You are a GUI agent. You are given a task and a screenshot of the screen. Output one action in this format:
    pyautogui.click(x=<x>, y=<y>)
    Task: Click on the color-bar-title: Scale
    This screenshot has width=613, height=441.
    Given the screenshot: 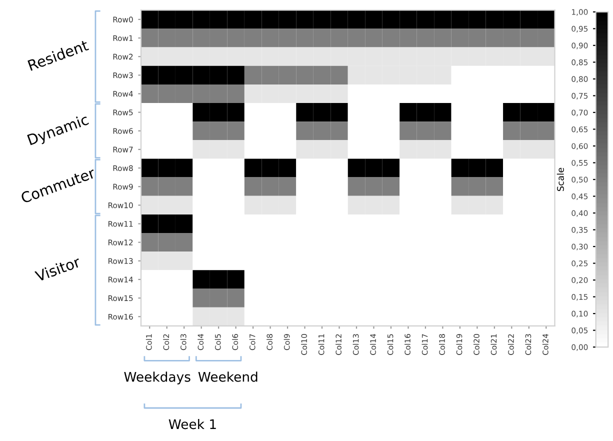 What is the action you would take?
    pyautogui.click(x=560, y=180)
    